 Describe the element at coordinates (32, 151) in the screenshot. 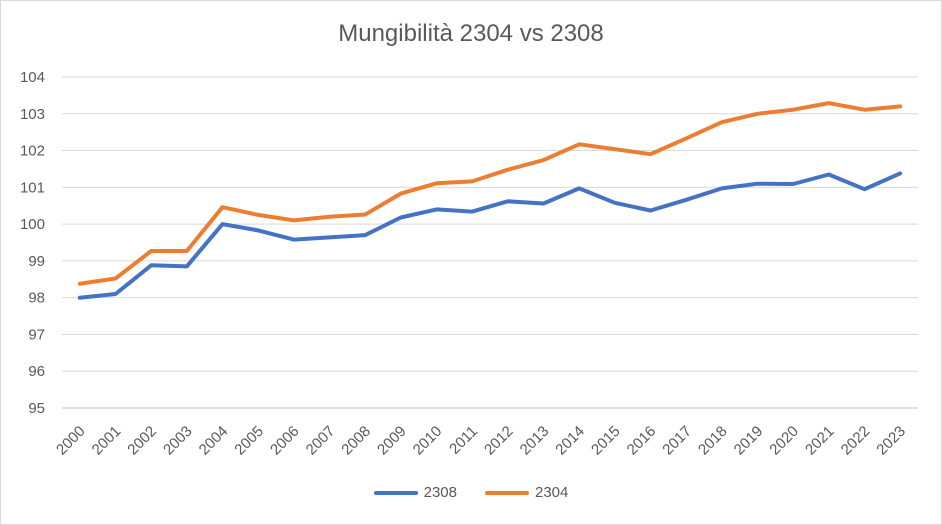

I see `y-tick-label: 102` at that location.